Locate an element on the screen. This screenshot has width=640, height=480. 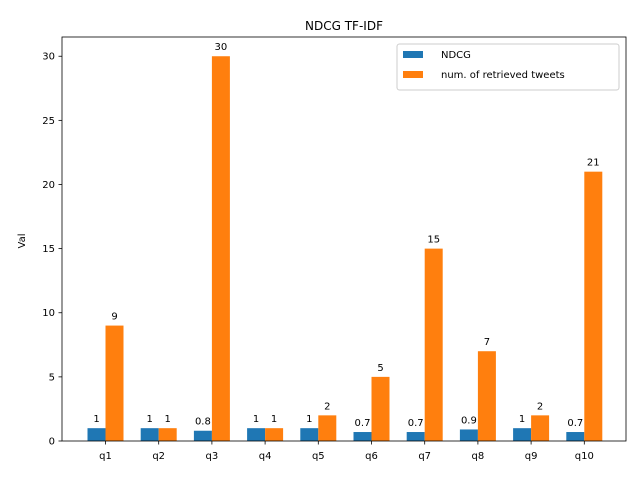
x-tick-label-q9: q9 is located at coordinates (531, 456).